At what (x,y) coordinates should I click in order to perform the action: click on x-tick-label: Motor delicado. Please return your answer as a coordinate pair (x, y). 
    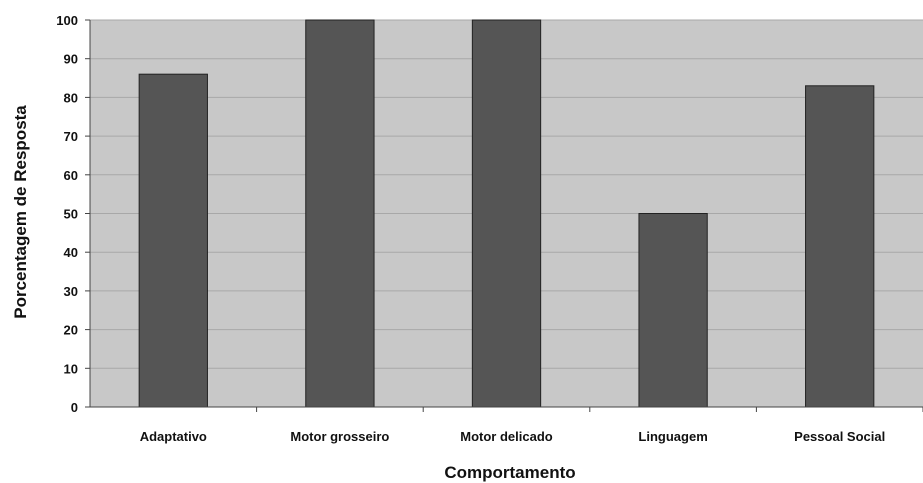
    Looking at the image, I should click on (506, 436).